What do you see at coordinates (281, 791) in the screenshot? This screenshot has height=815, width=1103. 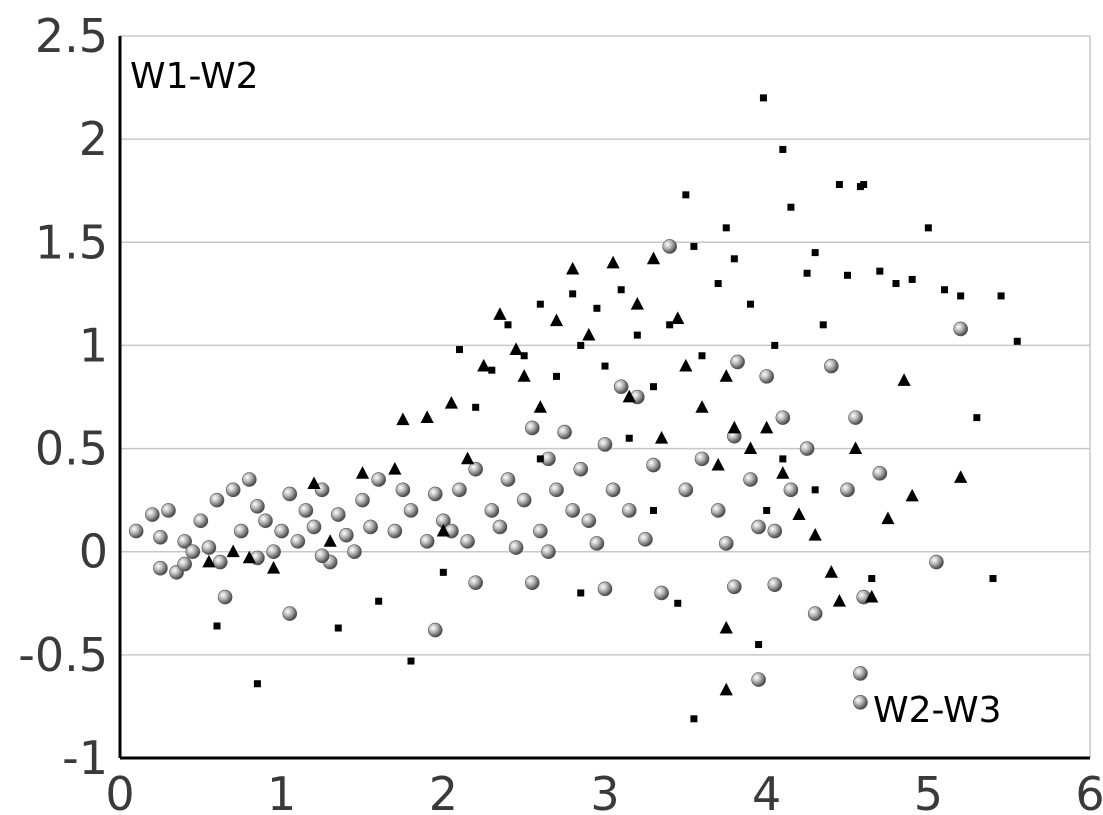 I see `x-tick-label: 1` at bounding box center [281, 791].